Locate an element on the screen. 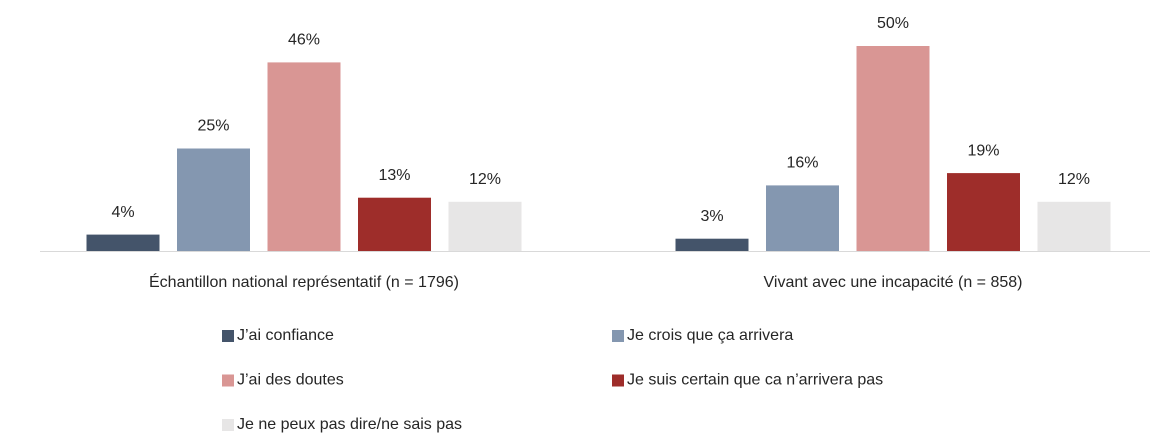 This screenshot has width=1171, height=436. x-tick-label: Vivant avec une incapacité (n = 858) is located at coordinates (893, 282).